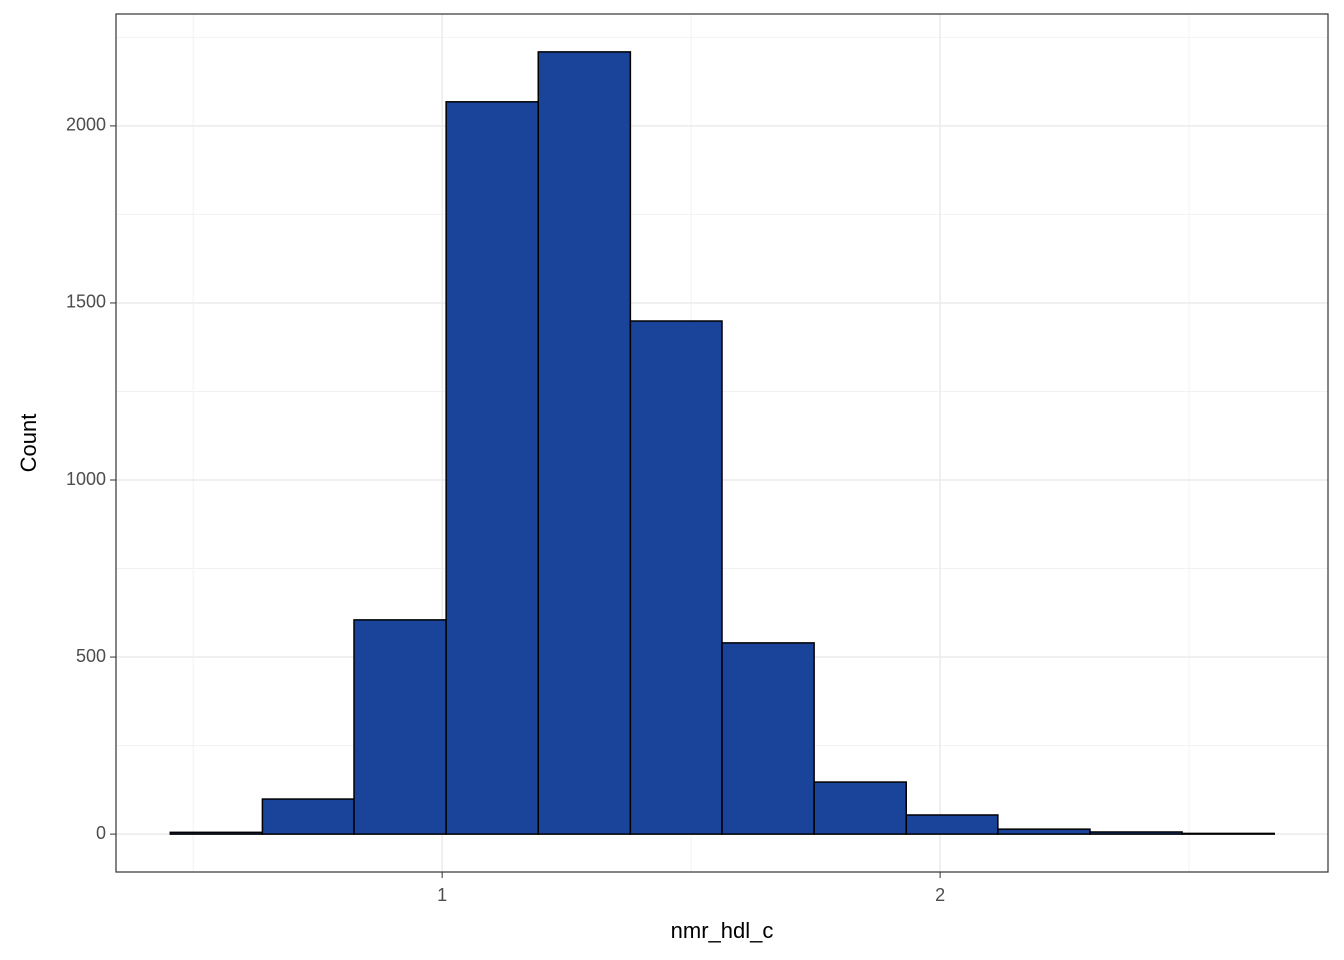  I want to click on x-tick-label: 2, so click(940, 895).